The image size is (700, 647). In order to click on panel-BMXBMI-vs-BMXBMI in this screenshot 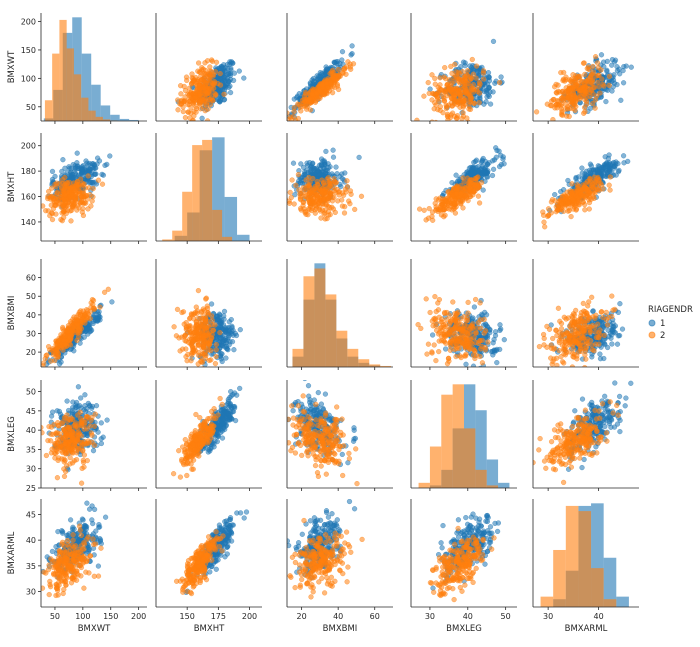, I will do `click(339, 314)`.